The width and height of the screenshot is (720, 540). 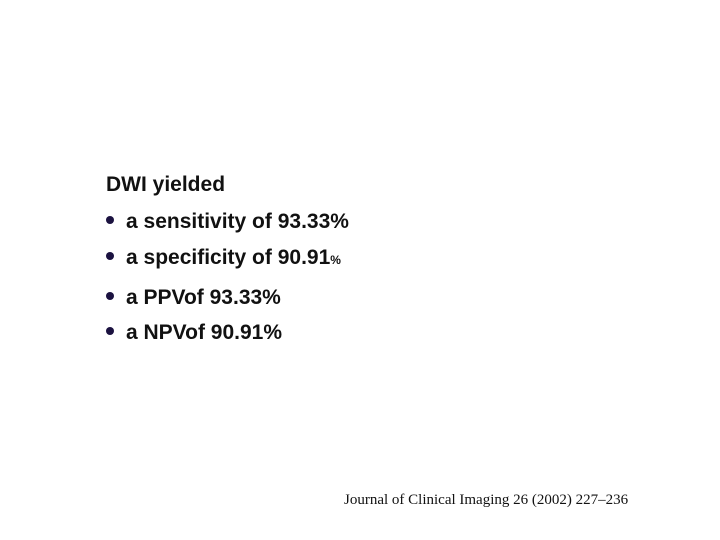 I want to click on bullet-text: a specificity of 90.91, so click(x=228, y=257).